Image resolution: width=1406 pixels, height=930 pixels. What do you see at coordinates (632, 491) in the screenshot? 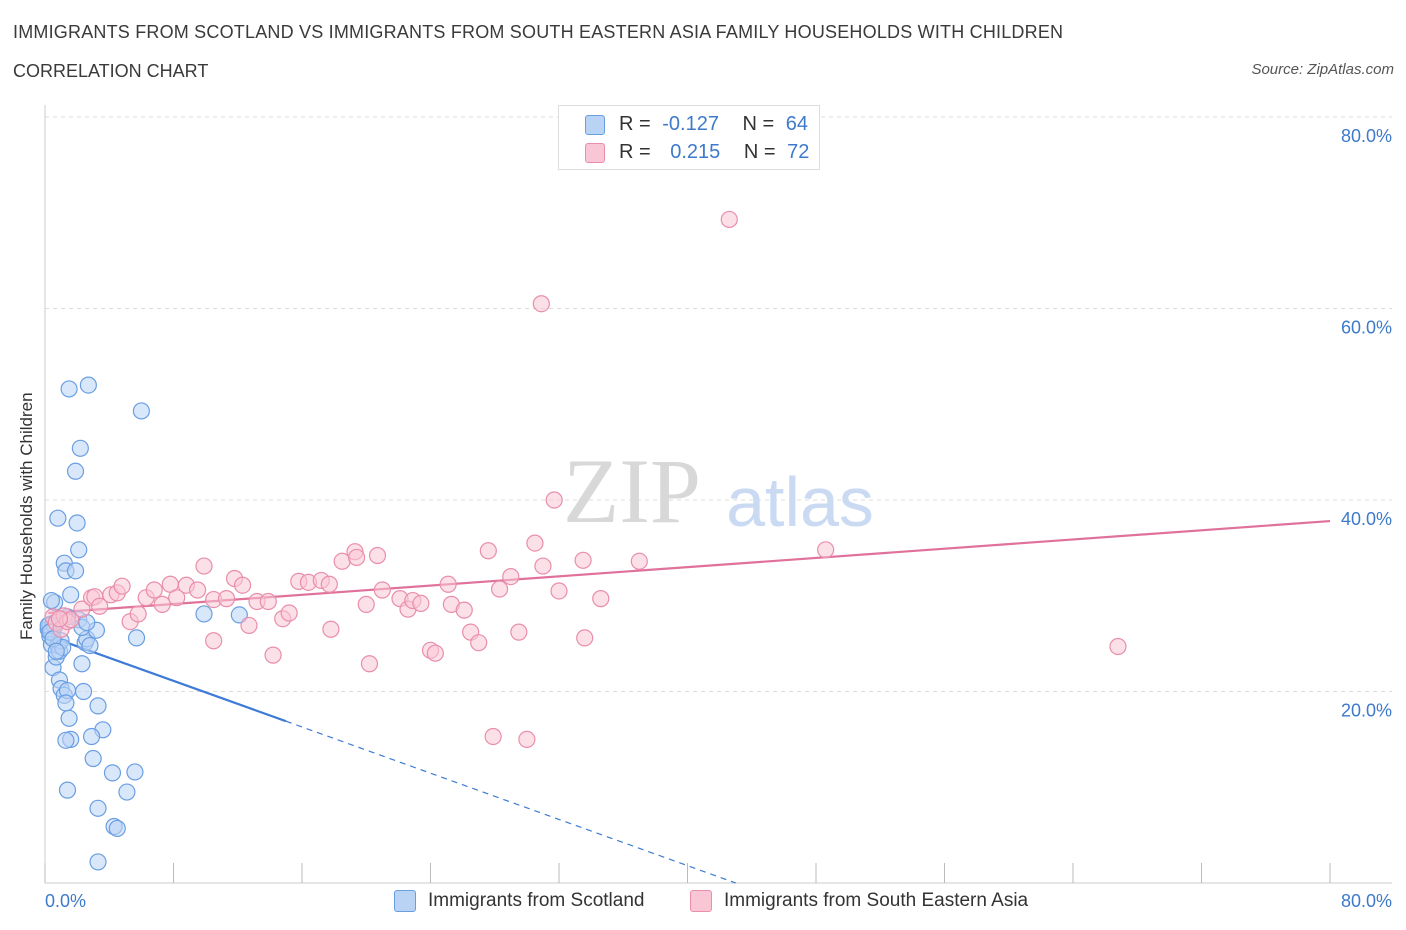
I see `watermark-zip: ZIP` at bounding box center [632, 491].